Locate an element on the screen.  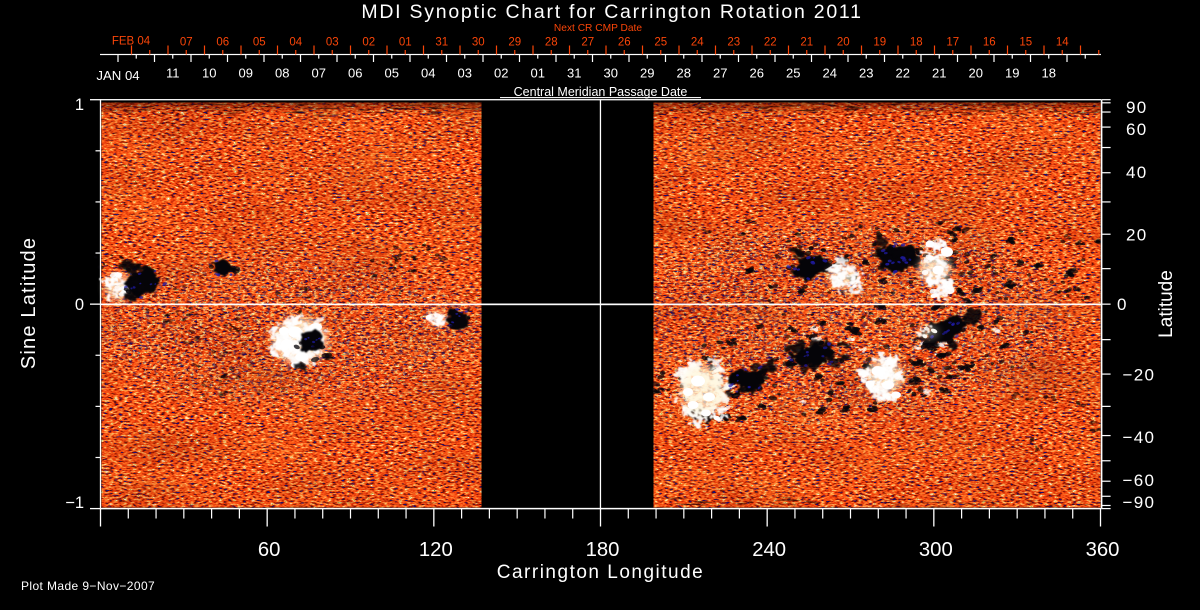
svg-text: Next CR CMP Date is located at coordinates (598, 28).